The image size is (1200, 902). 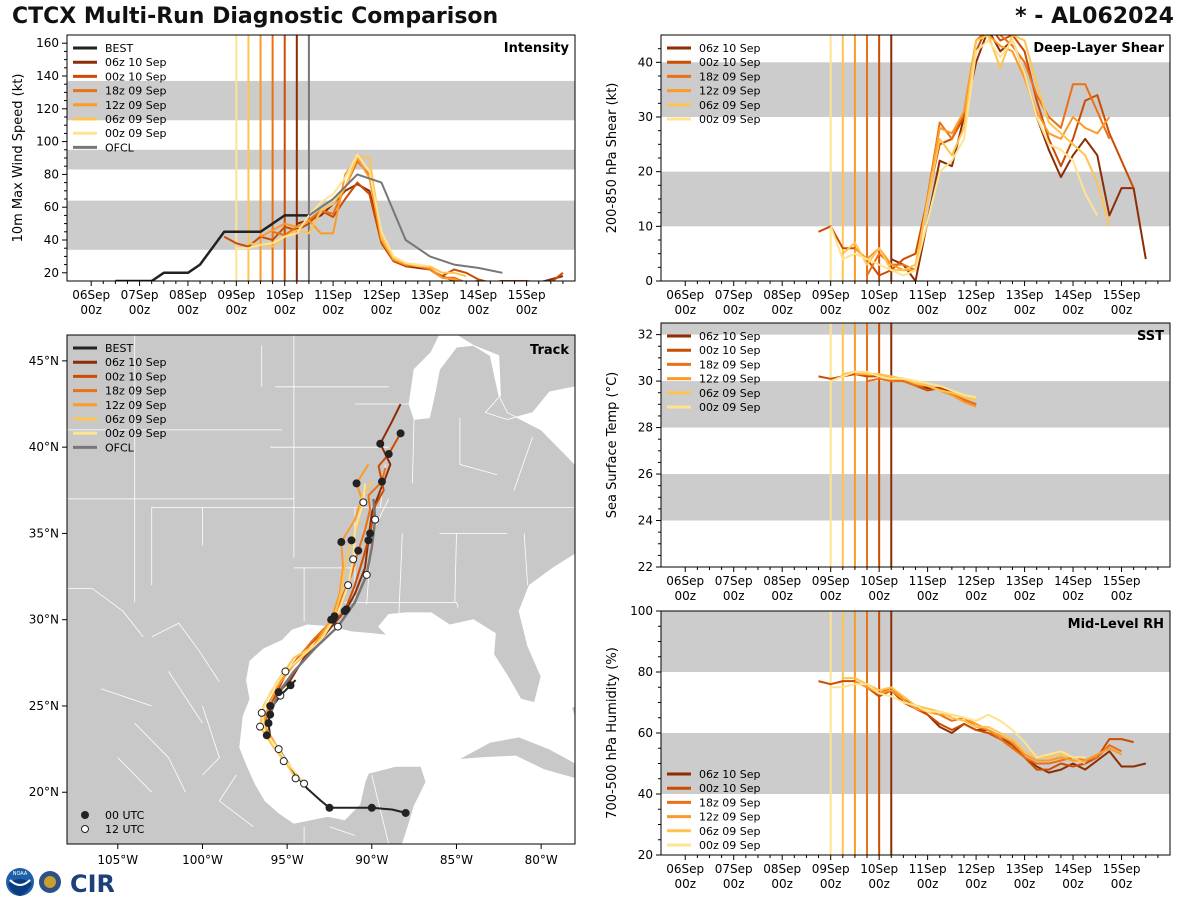 What do you see at coordinates (541, 860) in the screenshot?
I see `lon-tick-label: 80°W` at bounding box center [541, 860].